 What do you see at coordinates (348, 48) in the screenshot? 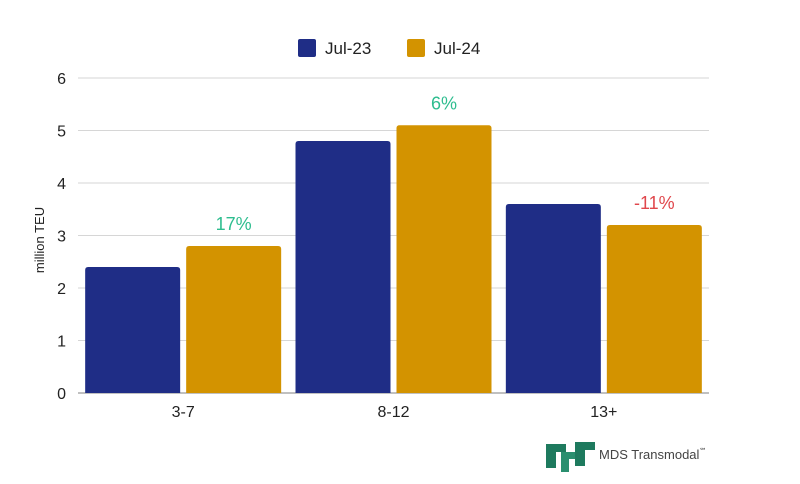
I see `legend-label: Jul-23` at bounding box center [348, 48].